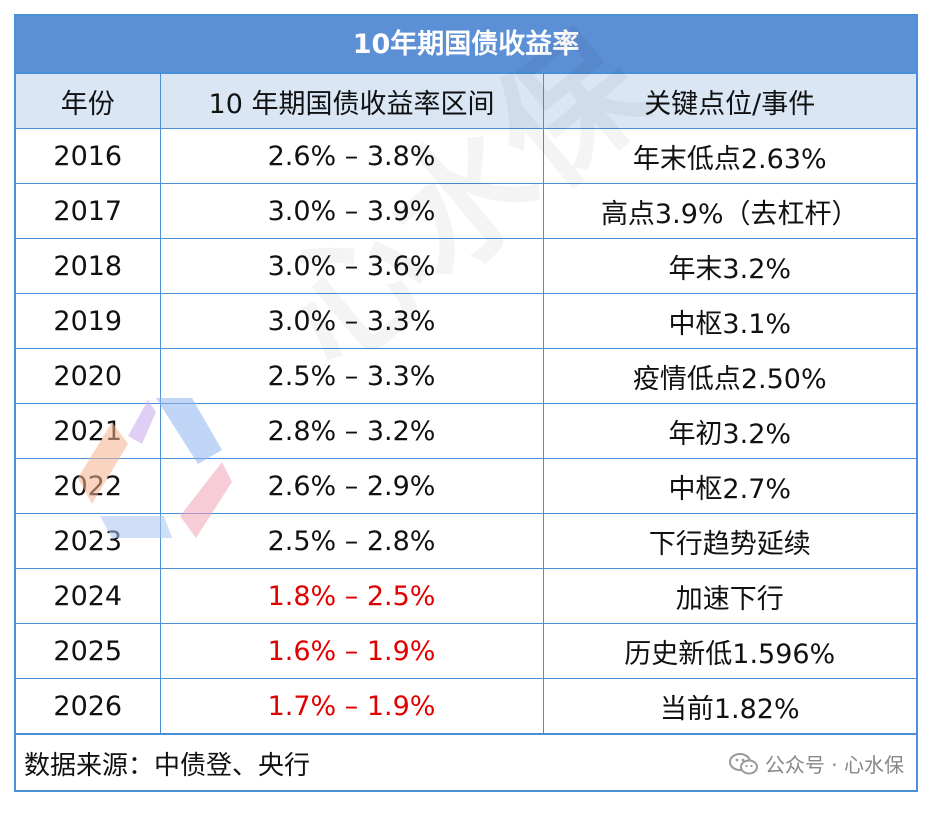 The width and height of the screenshot is (934, 816). I want to click on year-cell: 2021, so click(88, 431).